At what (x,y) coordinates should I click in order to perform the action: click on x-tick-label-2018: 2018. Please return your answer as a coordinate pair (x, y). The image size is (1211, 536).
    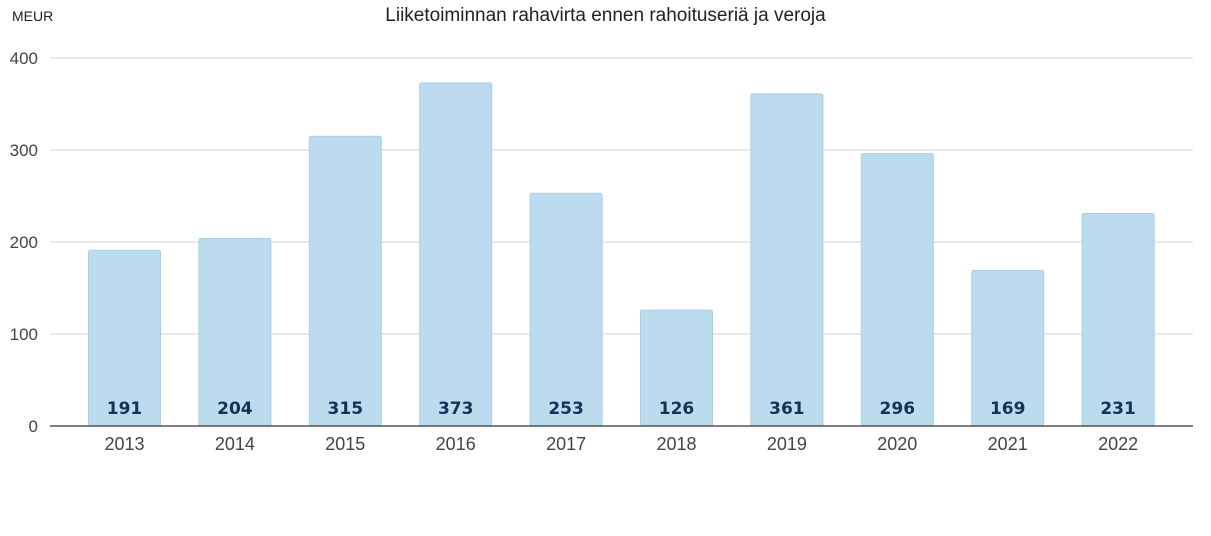
    Looking at the image, I should click on (676, 444).